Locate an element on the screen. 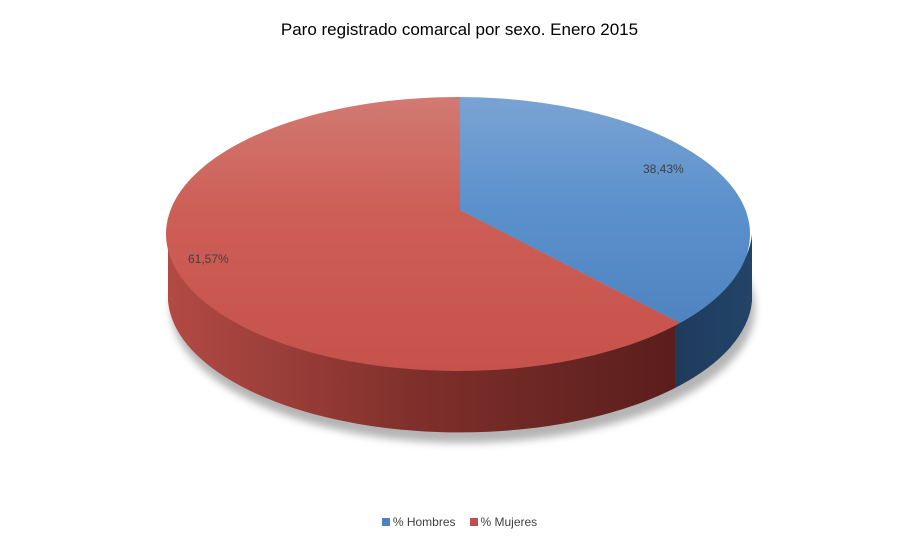 The image size is (919, 552). legend-item-mujeres: % Mujeres is located at coordinates (503, 522).